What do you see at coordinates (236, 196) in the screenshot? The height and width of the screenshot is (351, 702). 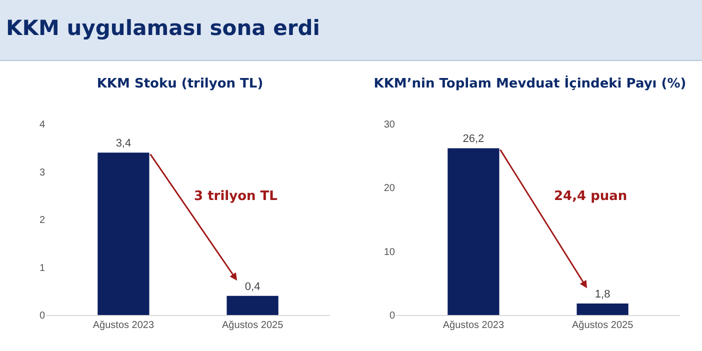 I see `annotation: 3 trilyon TL` at bounding box center [236, 196].